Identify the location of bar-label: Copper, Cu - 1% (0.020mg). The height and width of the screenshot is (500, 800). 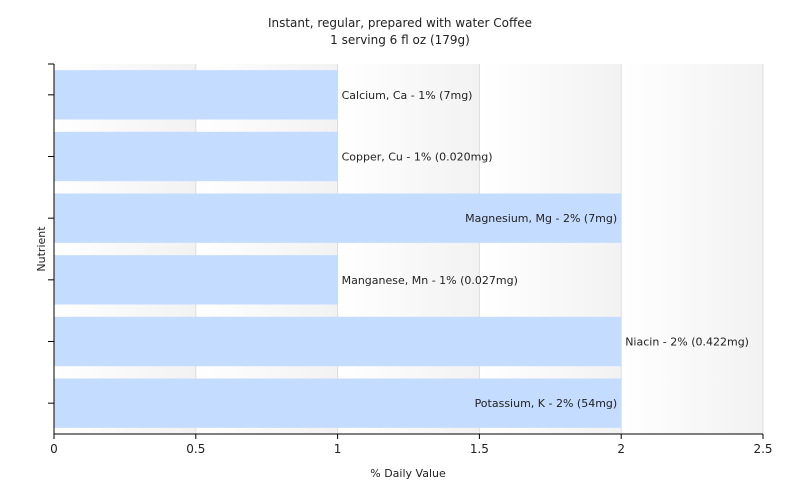
(417, 157).